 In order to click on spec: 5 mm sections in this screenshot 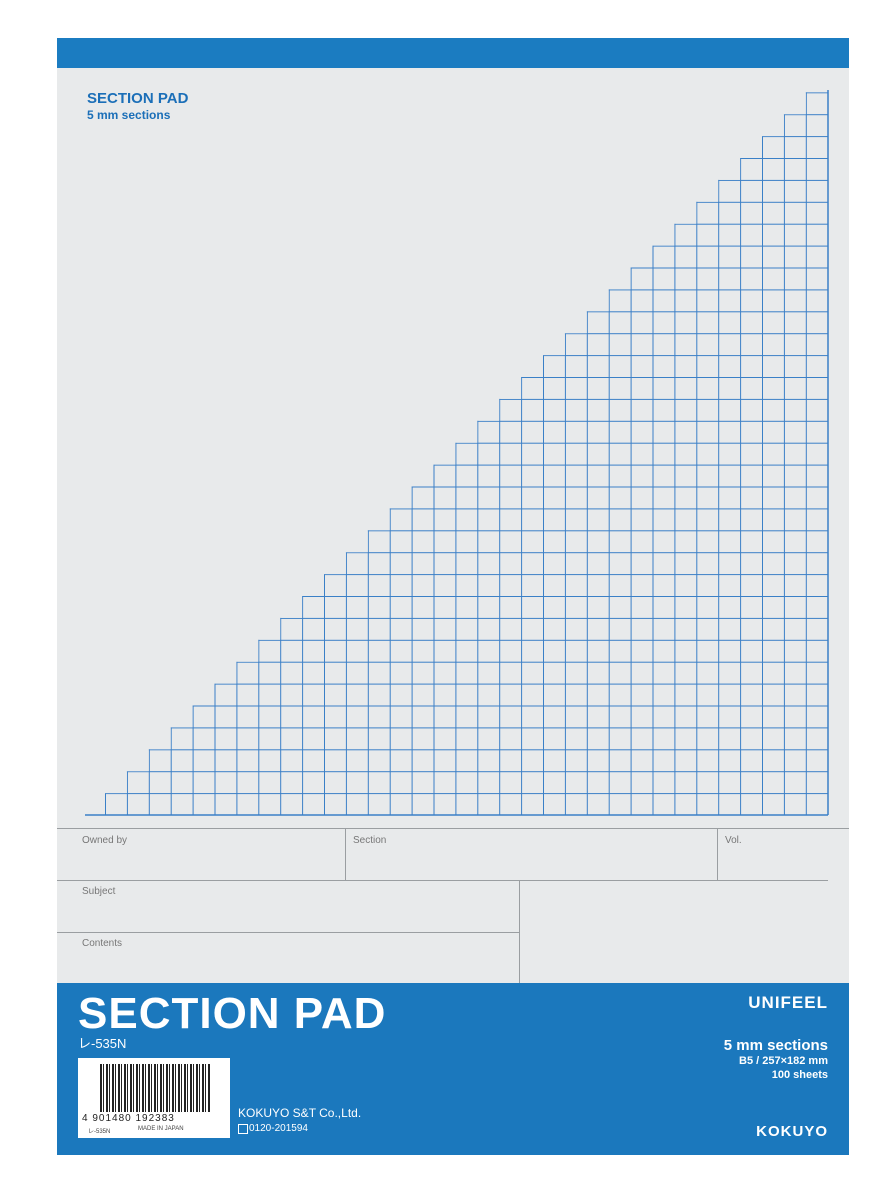, I will do `click(775, 1045)`.